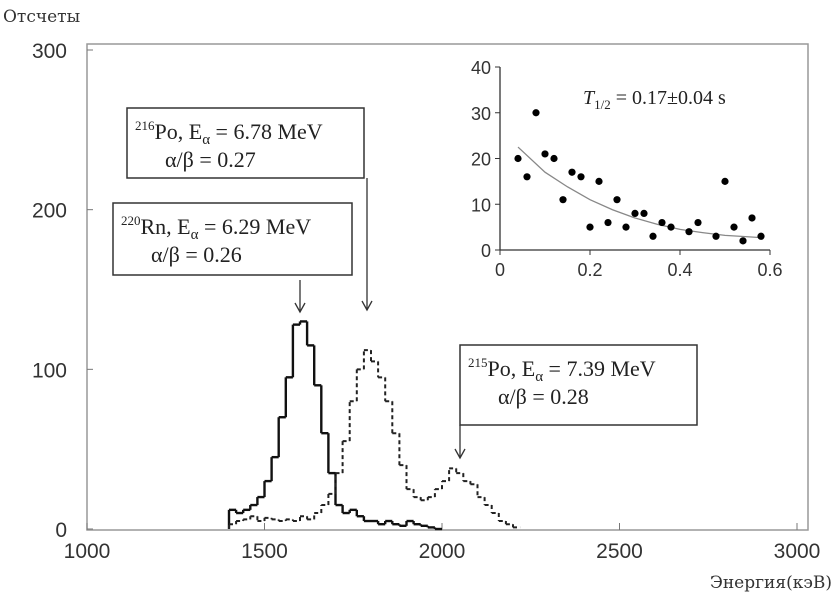  I want to click on inset-y-tick-label: 30, so click(481, 114).